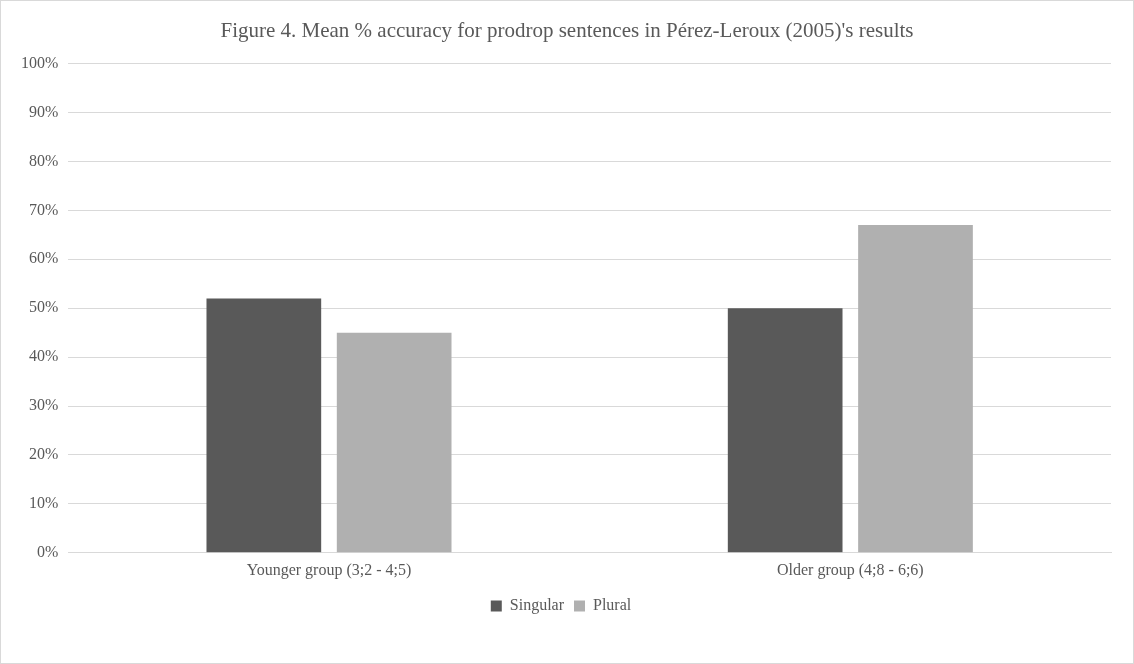 This screenshot has width=1134, height=664. Describe the element at coordinates (44, 503) in the screenshot. I see `y-tick-label: 10%` at that location.